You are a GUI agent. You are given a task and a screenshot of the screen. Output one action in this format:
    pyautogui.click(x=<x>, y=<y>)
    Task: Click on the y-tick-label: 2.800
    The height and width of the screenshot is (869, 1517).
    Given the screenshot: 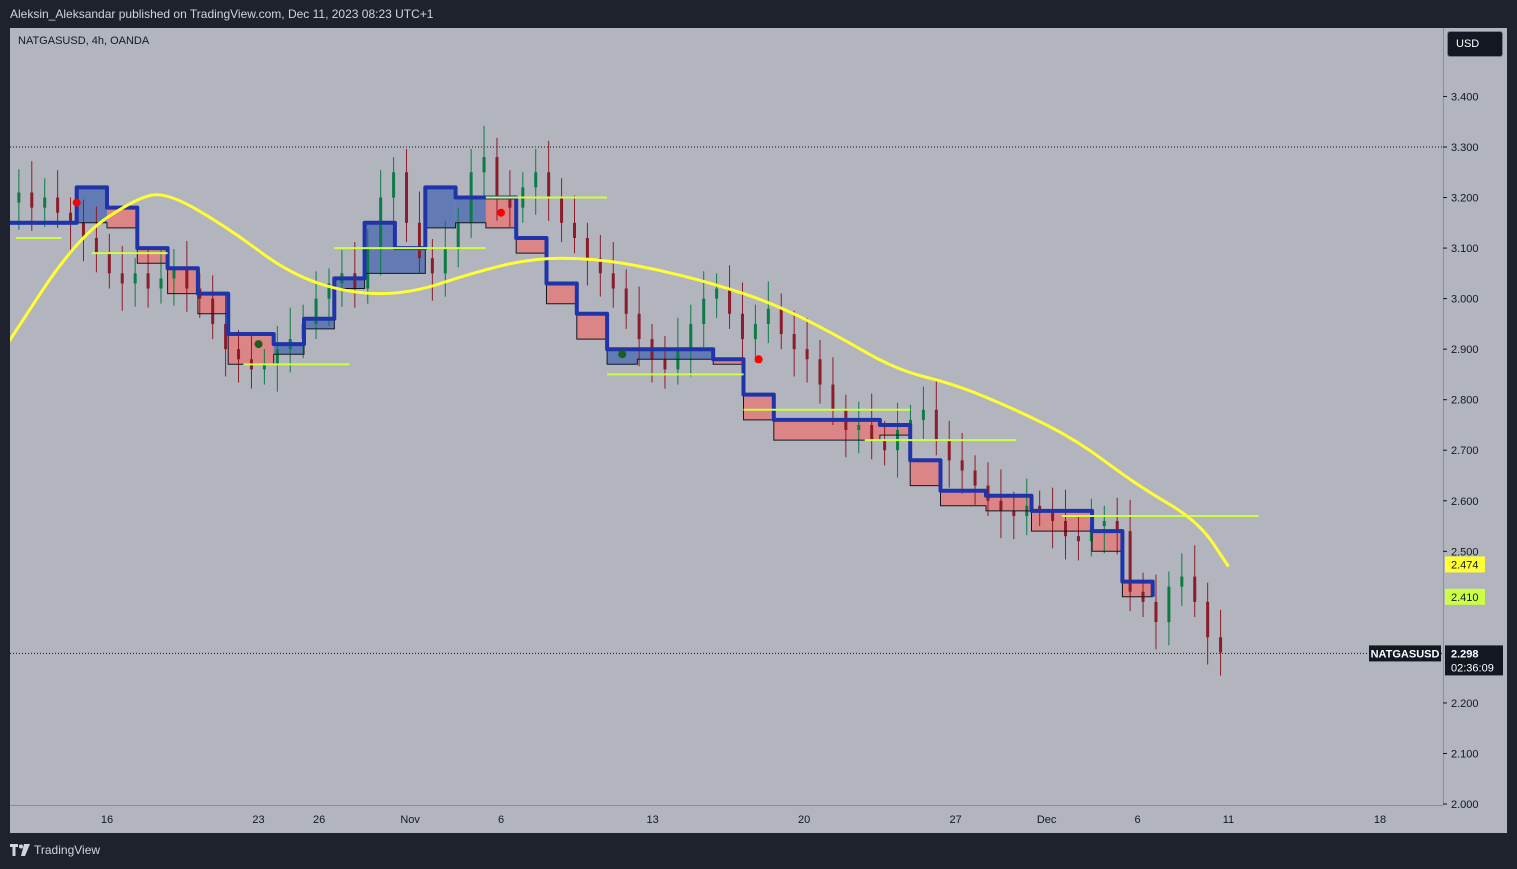 What is the action you would take?
    pyautogui.click(x=1465, y=401)
    